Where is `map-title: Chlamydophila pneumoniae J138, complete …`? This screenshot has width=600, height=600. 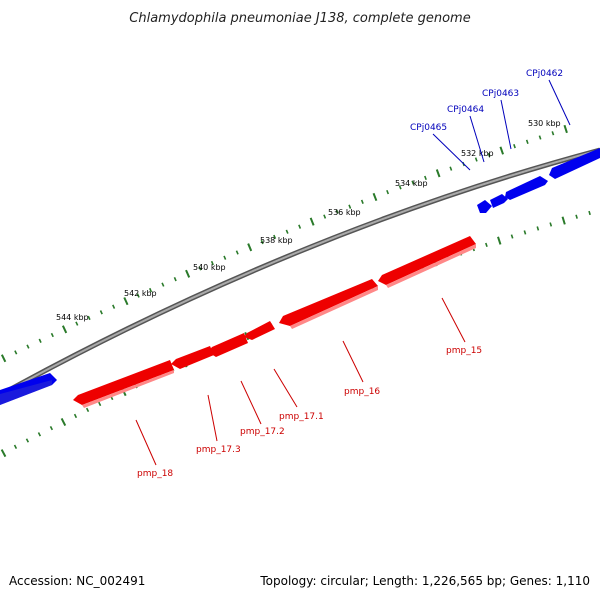
map-title: Chlamydophila pneumoniae J138, complete … is located at coordinates (299, 18).